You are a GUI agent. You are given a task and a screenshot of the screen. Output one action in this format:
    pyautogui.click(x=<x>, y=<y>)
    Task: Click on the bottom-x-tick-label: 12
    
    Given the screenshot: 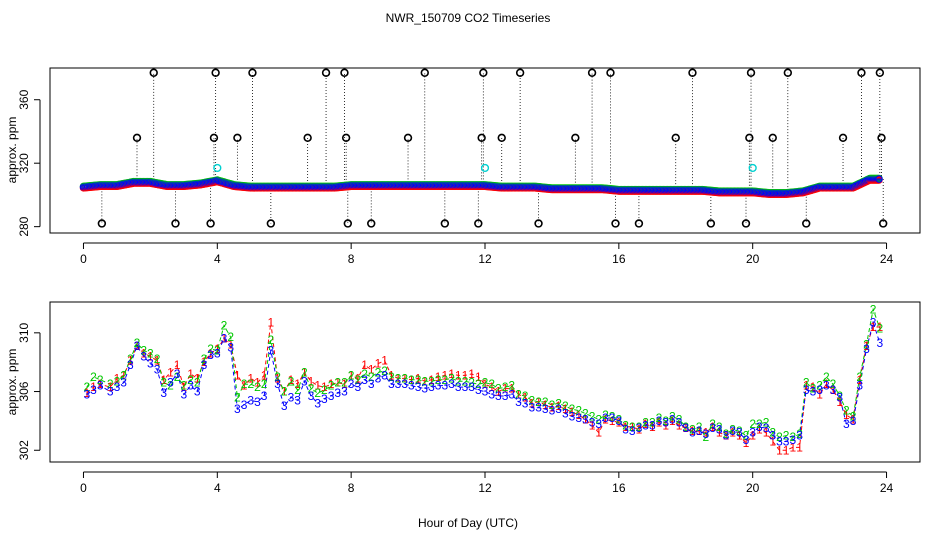 What is the action you would take?
    pyautogui.click(x=485, y=488)
    